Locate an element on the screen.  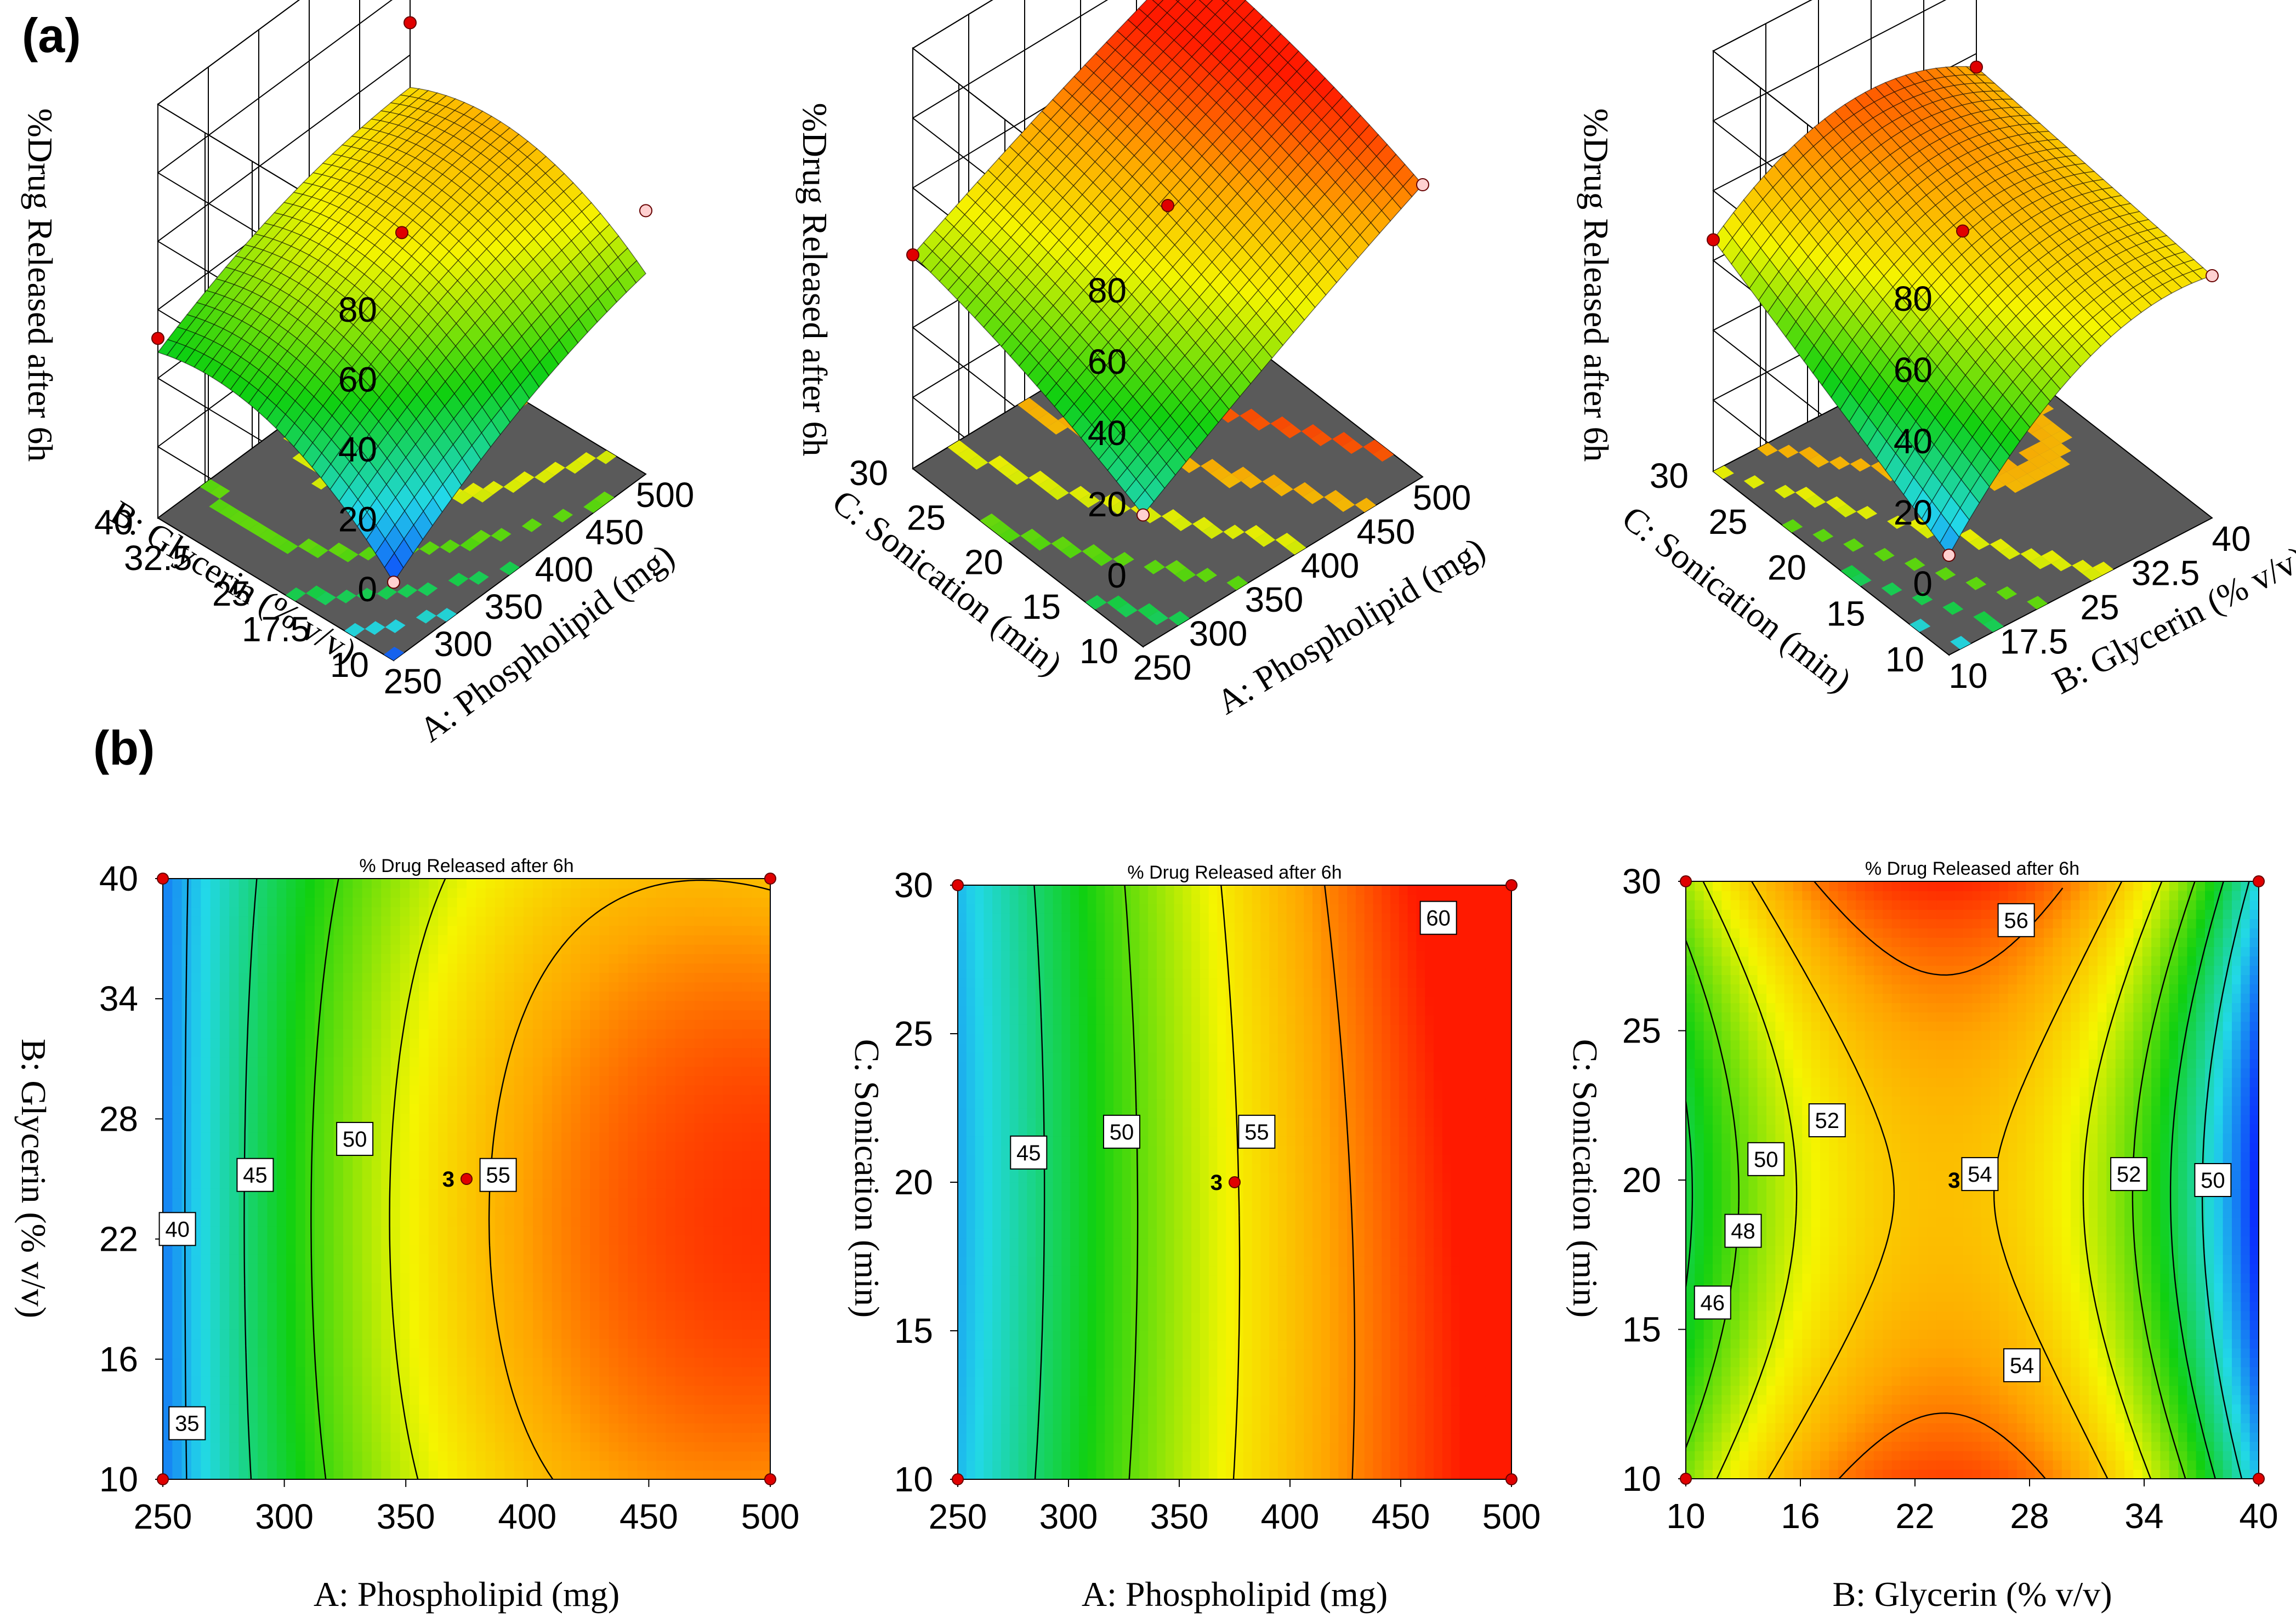
y-tick-label: 10 is located at coordinates (1098, 651).